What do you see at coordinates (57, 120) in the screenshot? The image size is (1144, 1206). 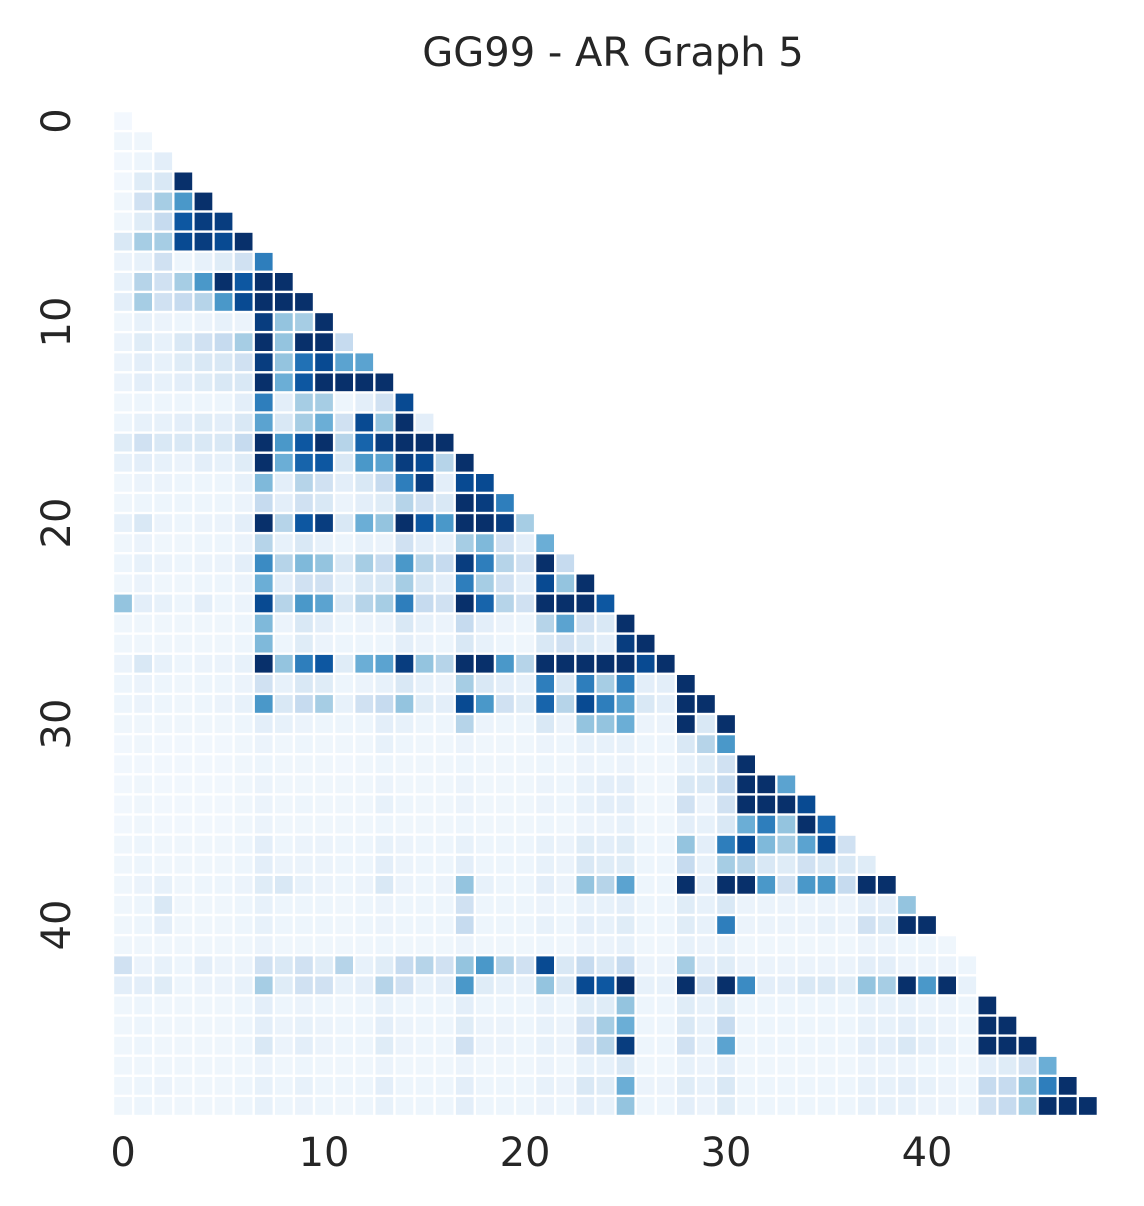 I see `y-tick-label: 0` at bounding box center [57, 120].